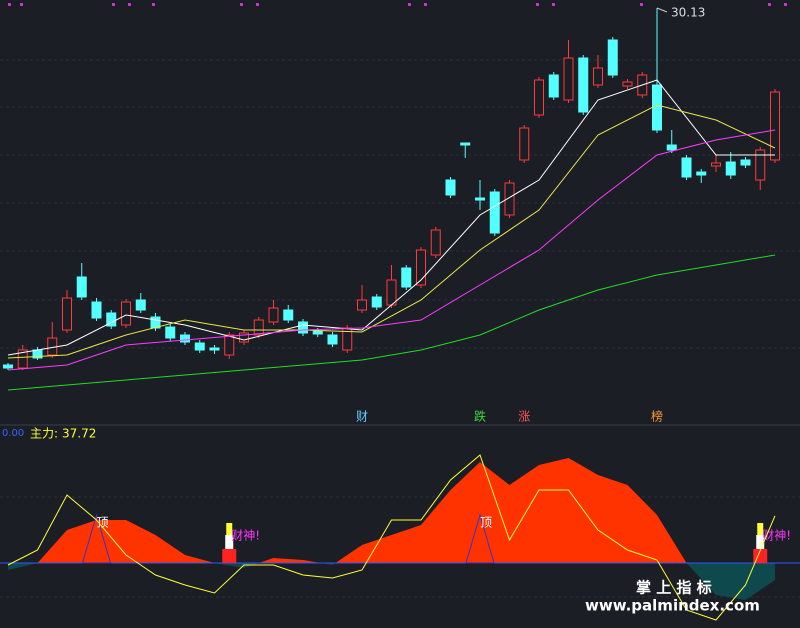 This screenshot has height=628, width=800. I want to click on signal-label: 涨, so click(524, 416).